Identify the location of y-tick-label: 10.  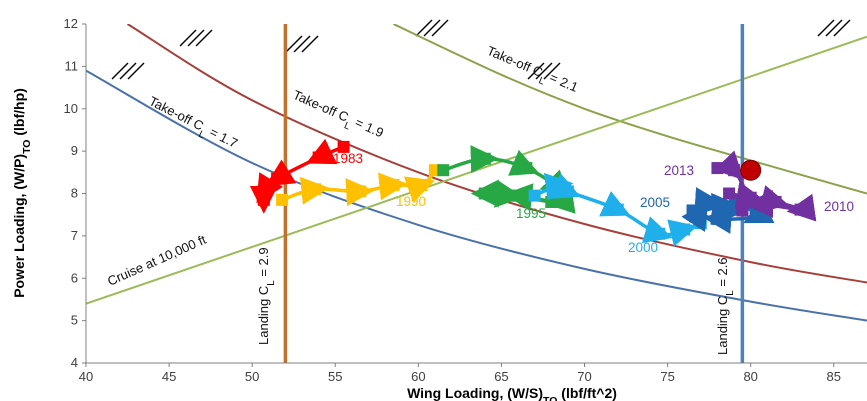
(71, 108).